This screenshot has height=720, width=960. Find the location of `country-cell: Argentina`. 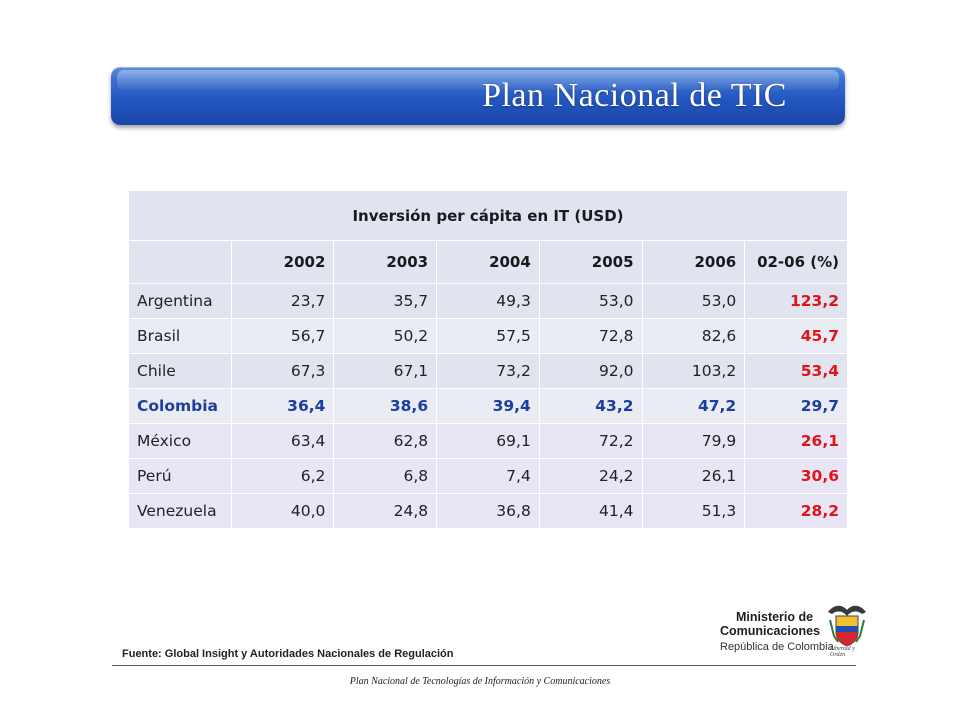

country-cell: Argentina is located at coordinates (180, 301).